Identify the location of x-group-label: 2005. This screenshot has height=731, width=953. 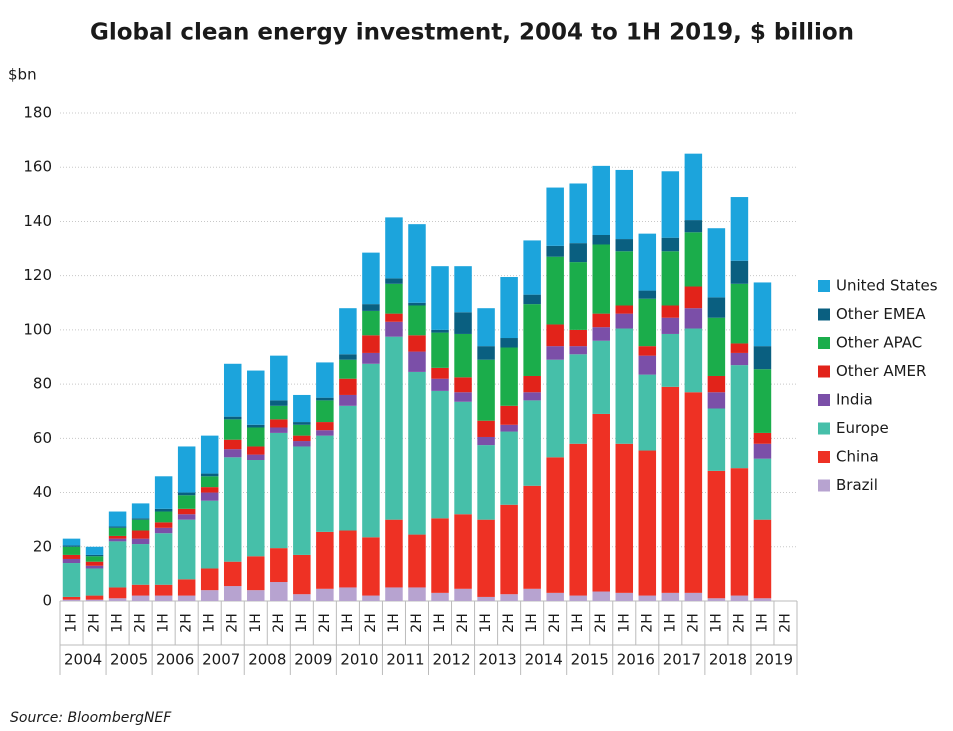
(129, 660).